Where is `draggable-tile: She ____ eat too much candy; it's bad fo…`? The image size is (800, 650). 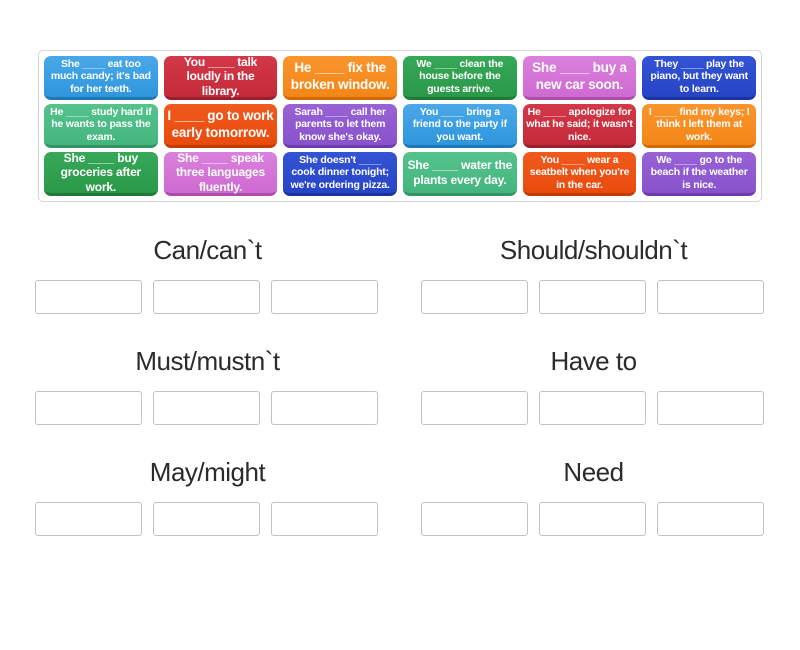
draggable-tile: She ____ eat too much candy; it's bad fo… is located at coordinates (101, 78).